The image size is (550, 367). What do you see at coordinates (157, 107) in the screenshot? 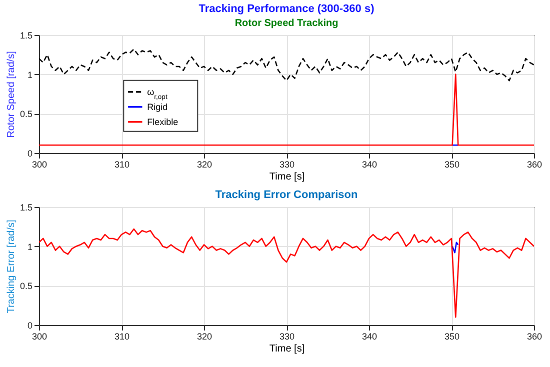
I see `legend-label: Rigid` at bounding box center [157, 107].